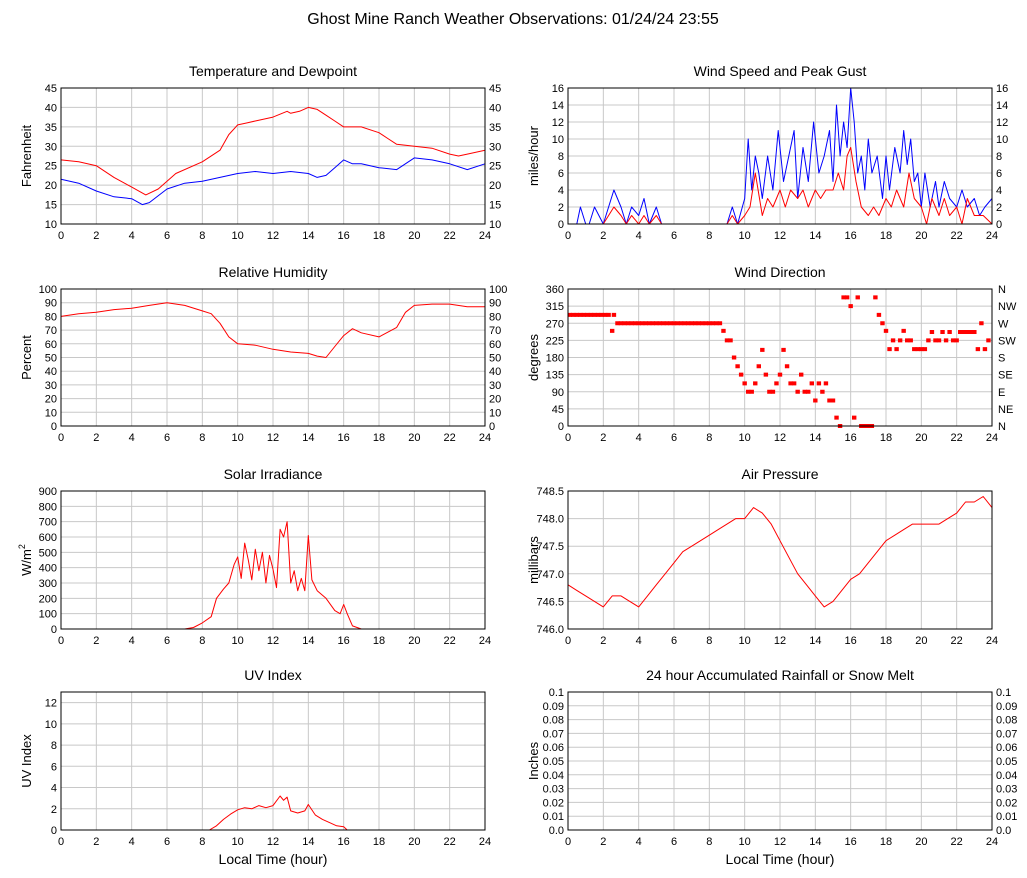  I want to click on y-tick-label-right: 70, so click(495, 331).